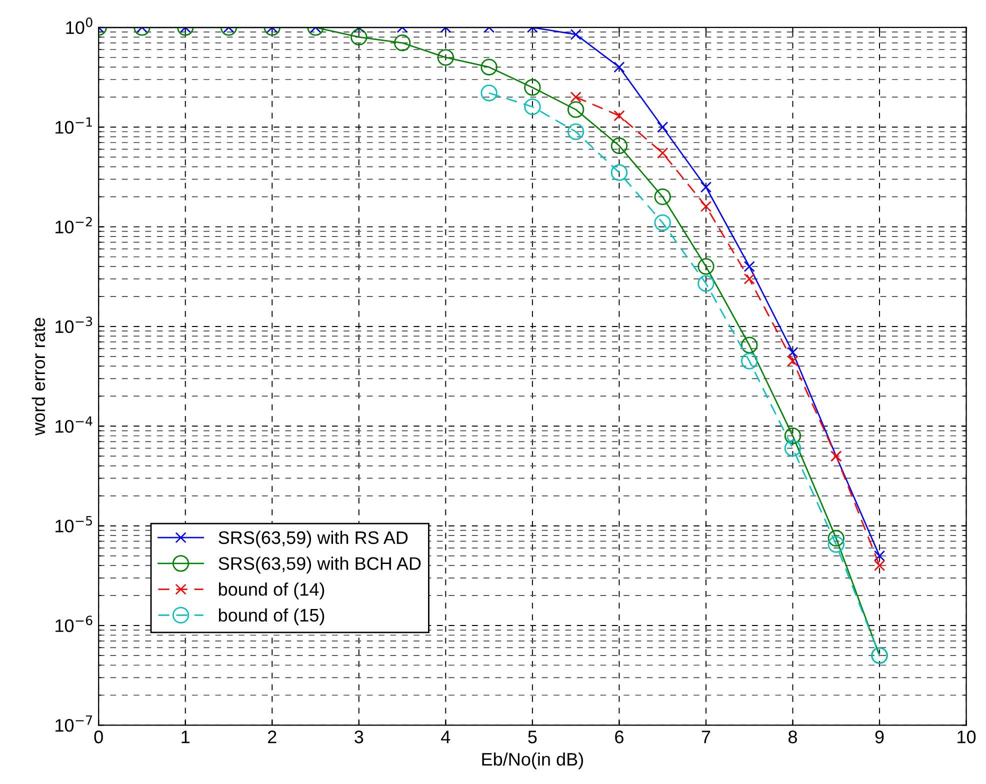  I want to click on x-tick-label: 0, so click(98, 737).